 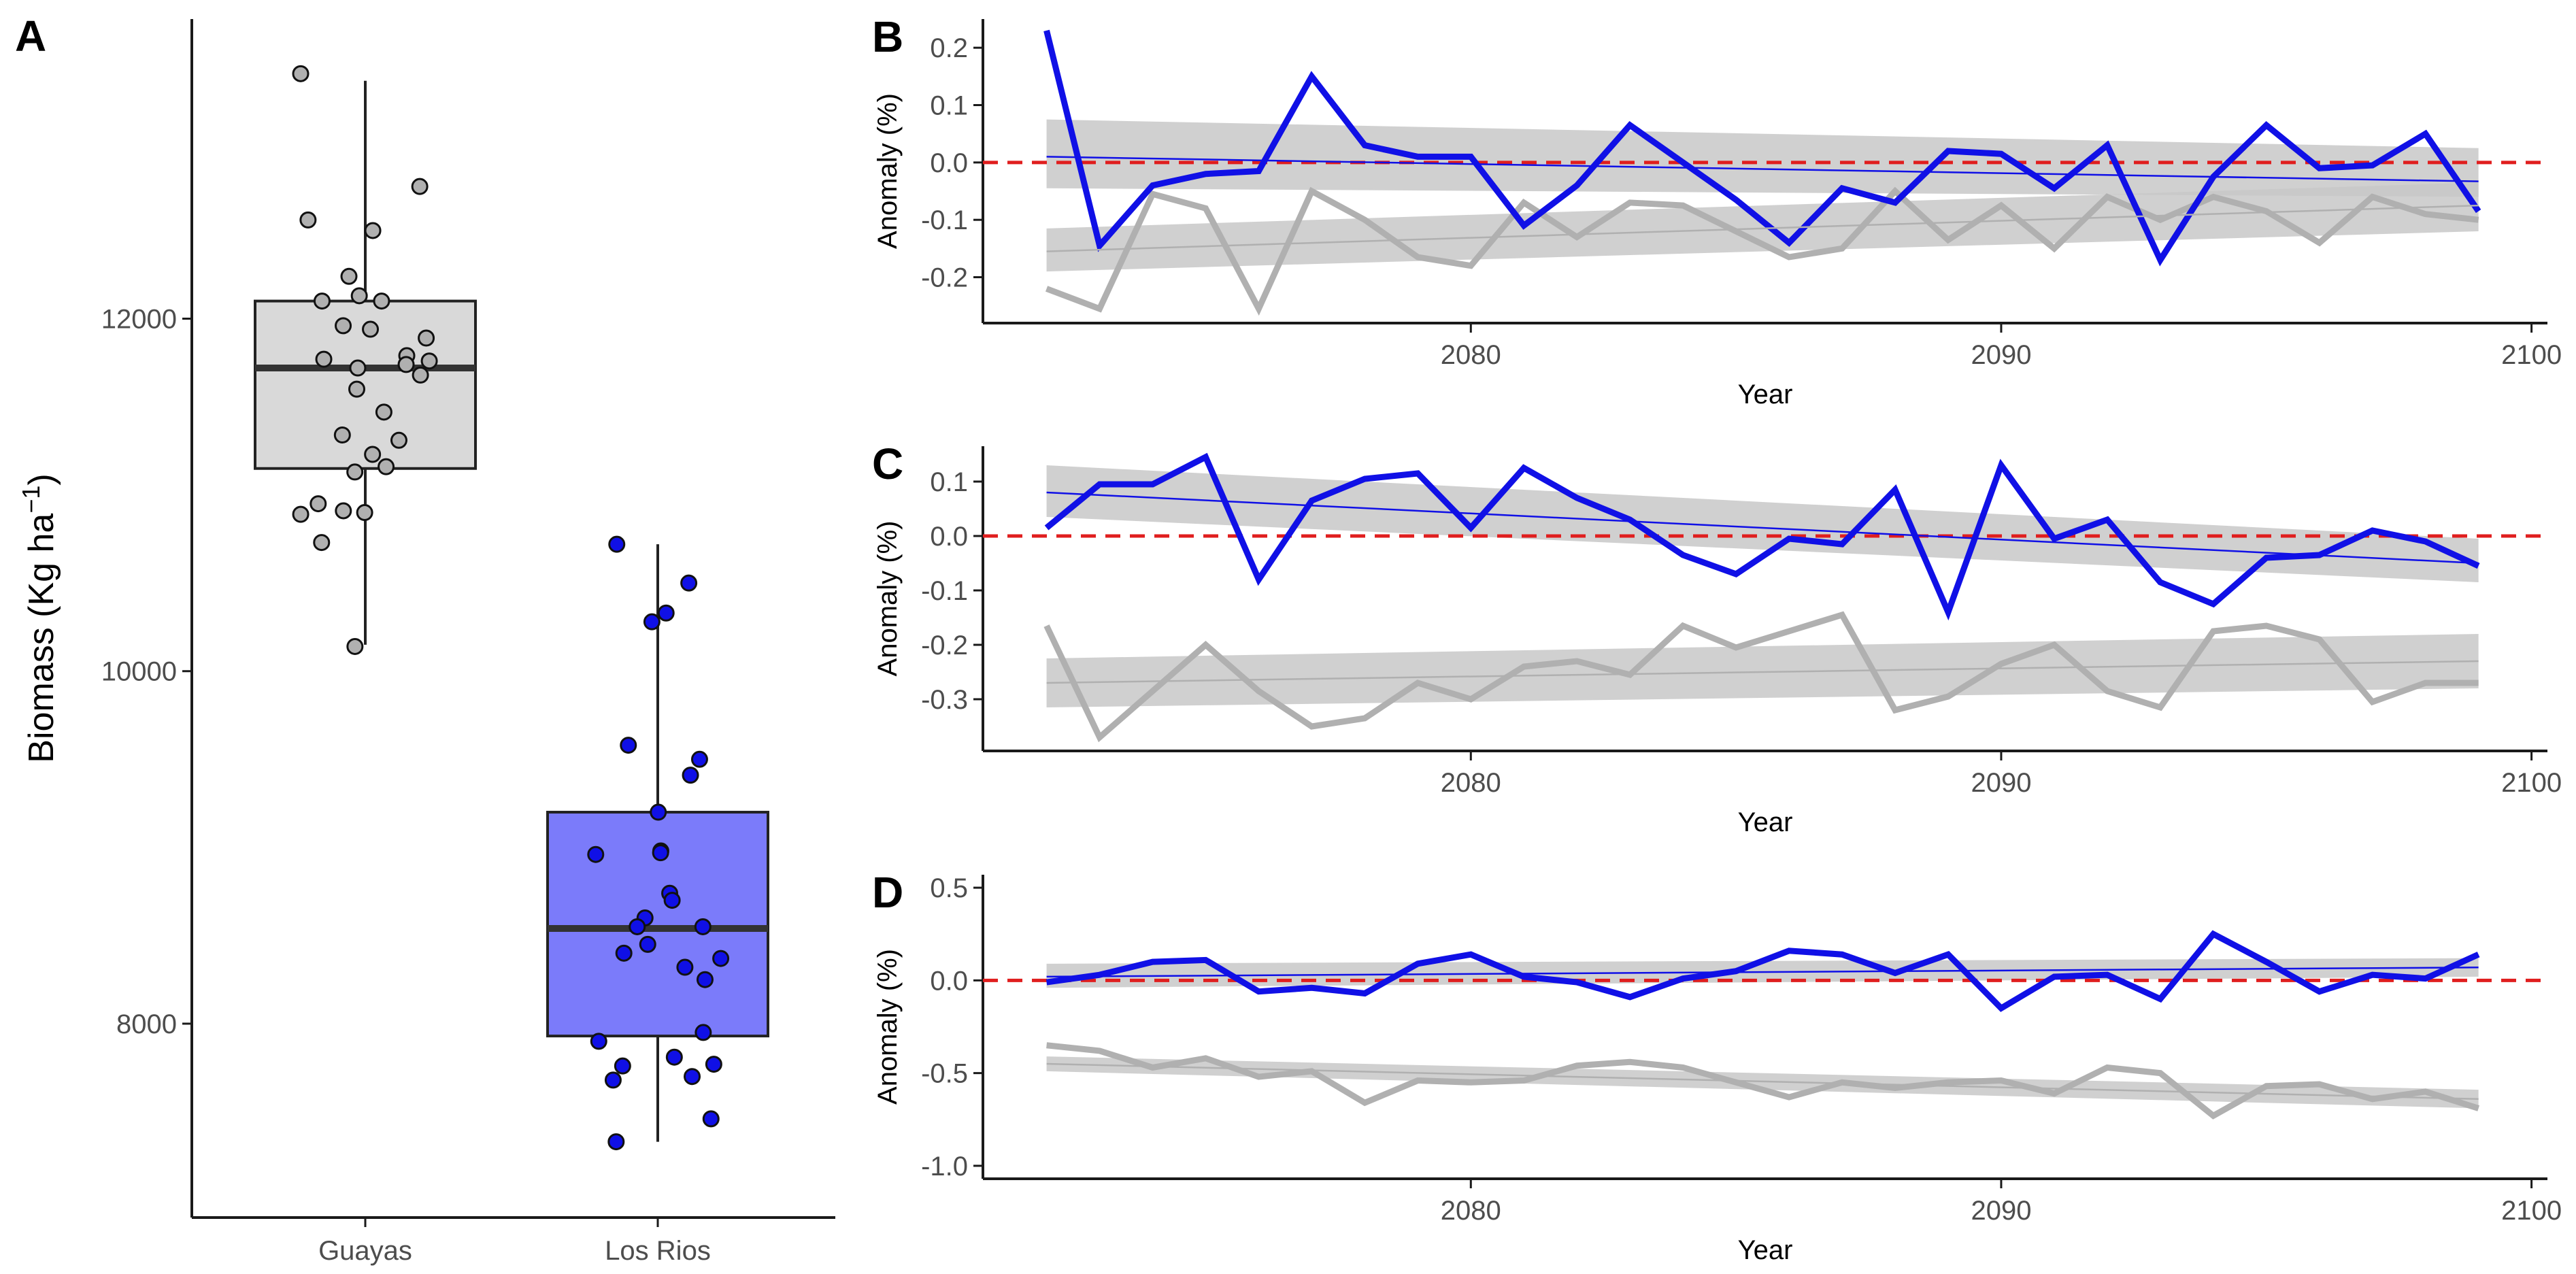 I want to click on y-tick-label: 10000, so click(x=139, y=672).